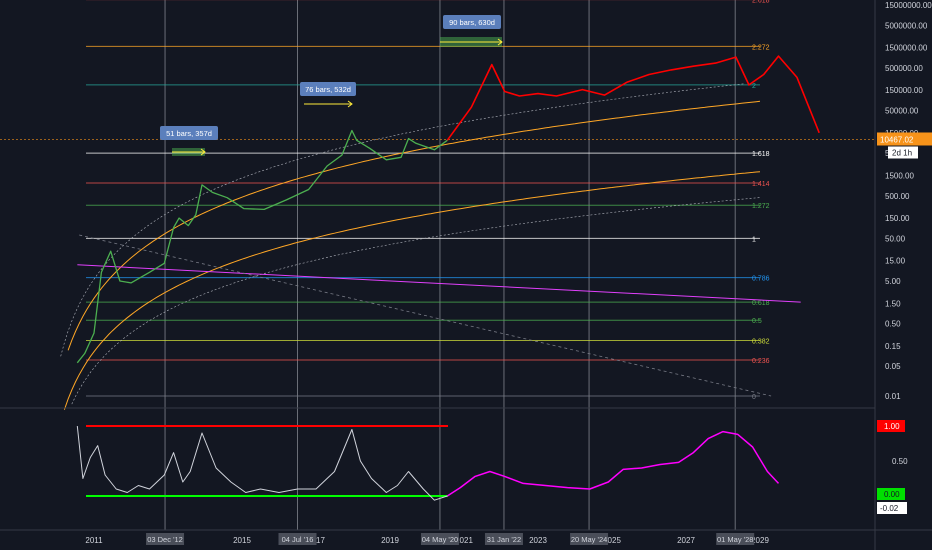  Describe the element at coordinates (904, 90) in the screenshot. I see `price-tick-label: 150000.00` at that location.